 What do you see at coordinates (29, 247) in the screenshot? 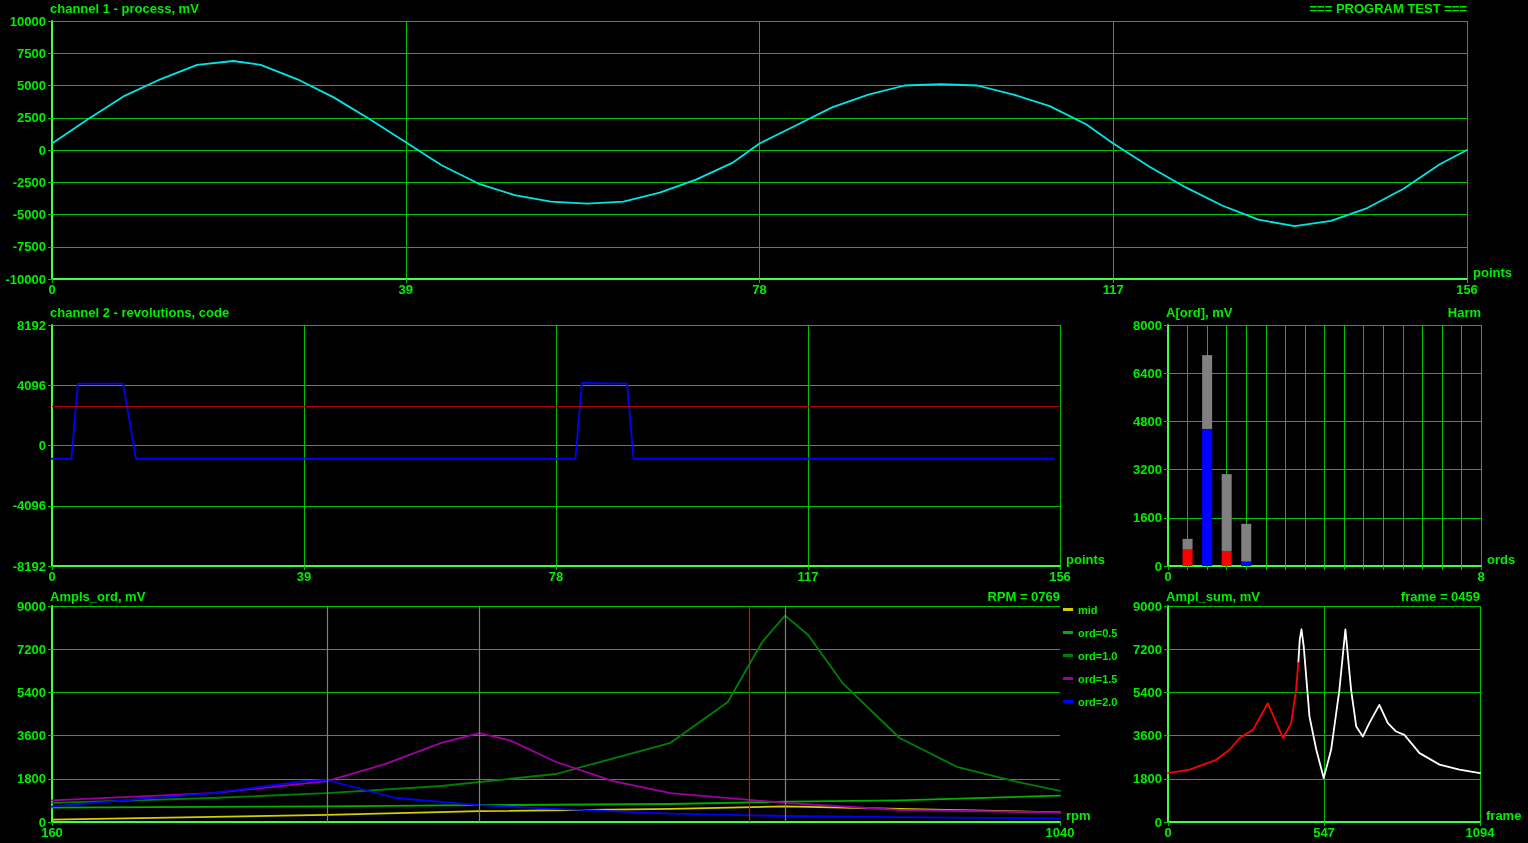
I see `y-tick-label: -7500` at bounding box center [29, 247].